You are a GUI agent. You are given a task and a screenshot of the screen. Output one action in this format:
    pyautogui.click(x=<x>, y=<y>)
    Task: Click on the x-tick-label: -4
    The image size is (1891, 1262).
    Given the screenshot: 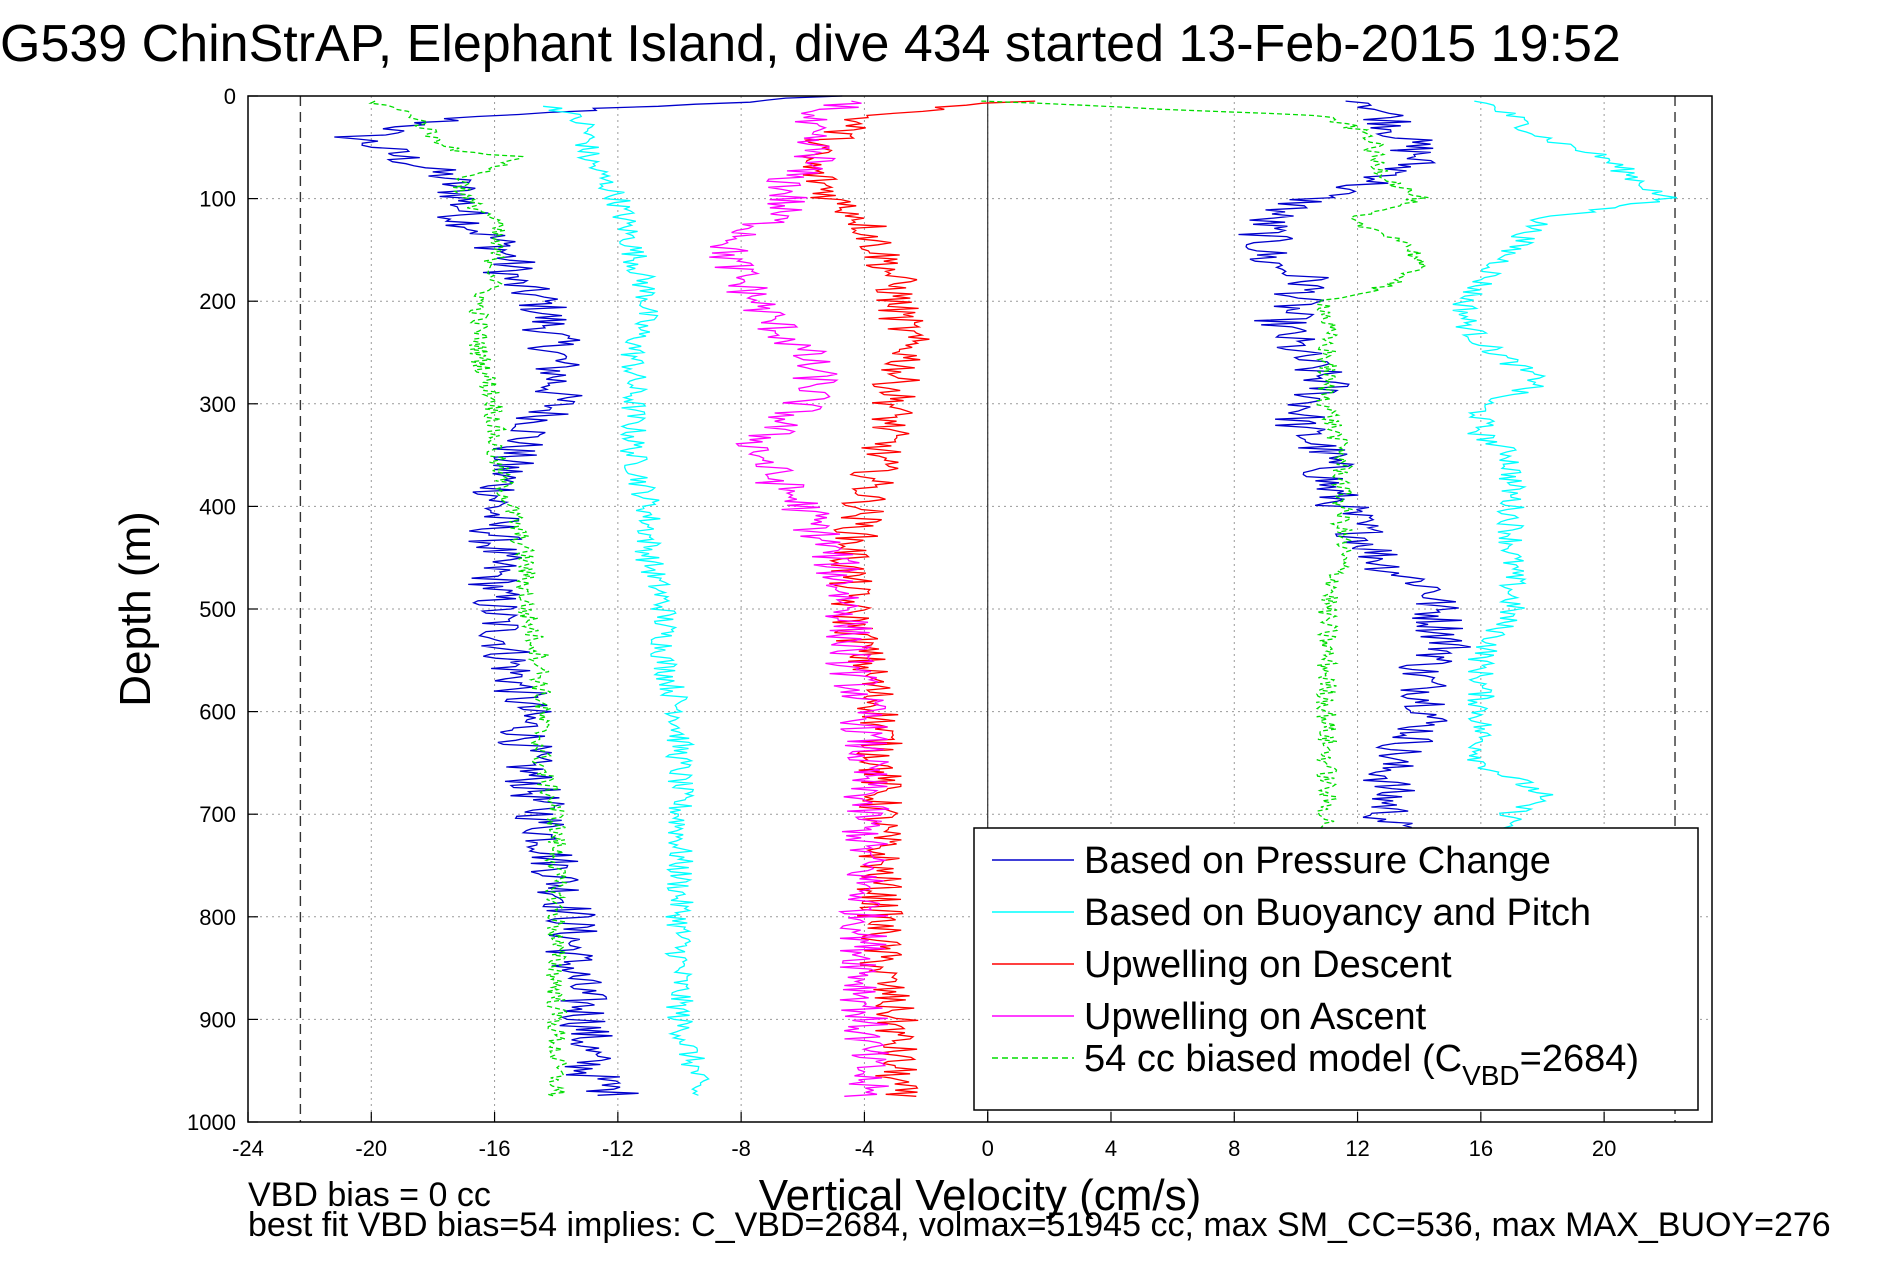 What is the action you would take?
    pyautogui.click(x=865, y=1148)
    